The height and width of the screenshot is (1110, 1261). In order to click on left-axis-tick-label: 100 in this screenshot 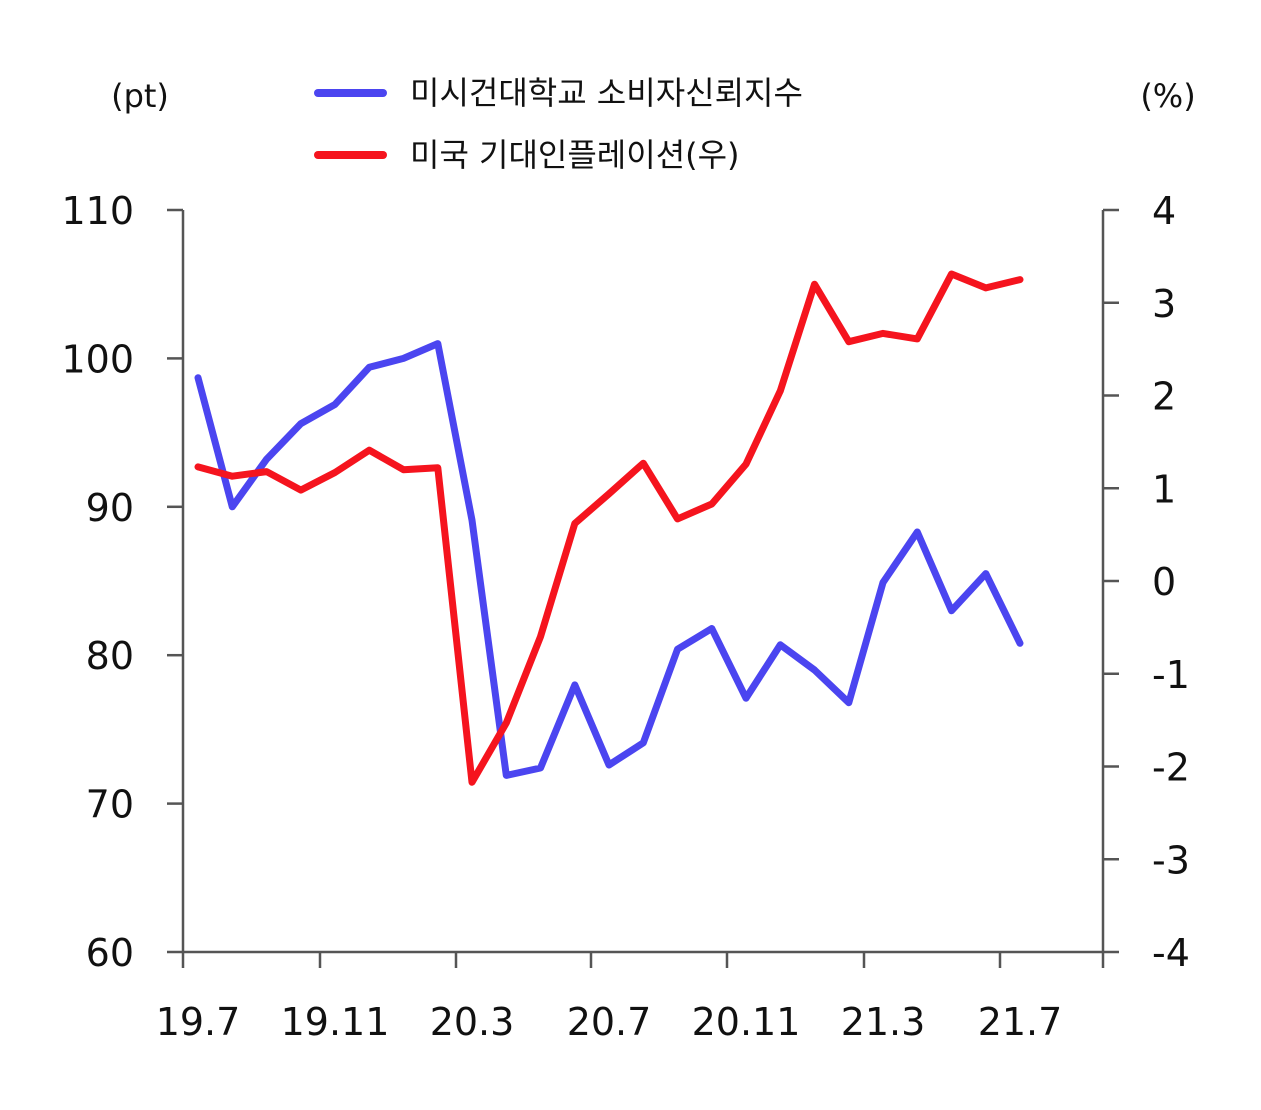, I will do `click(97, 359)`.